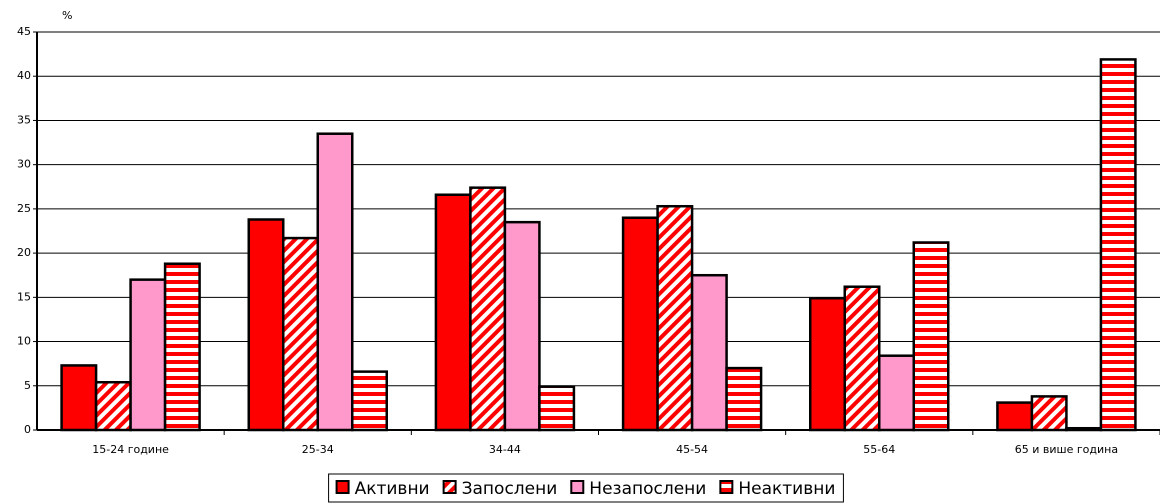  Describe the element at coordinates (692, 449) in the screenshot. I see `x-tick-label: 45-54` at that location.